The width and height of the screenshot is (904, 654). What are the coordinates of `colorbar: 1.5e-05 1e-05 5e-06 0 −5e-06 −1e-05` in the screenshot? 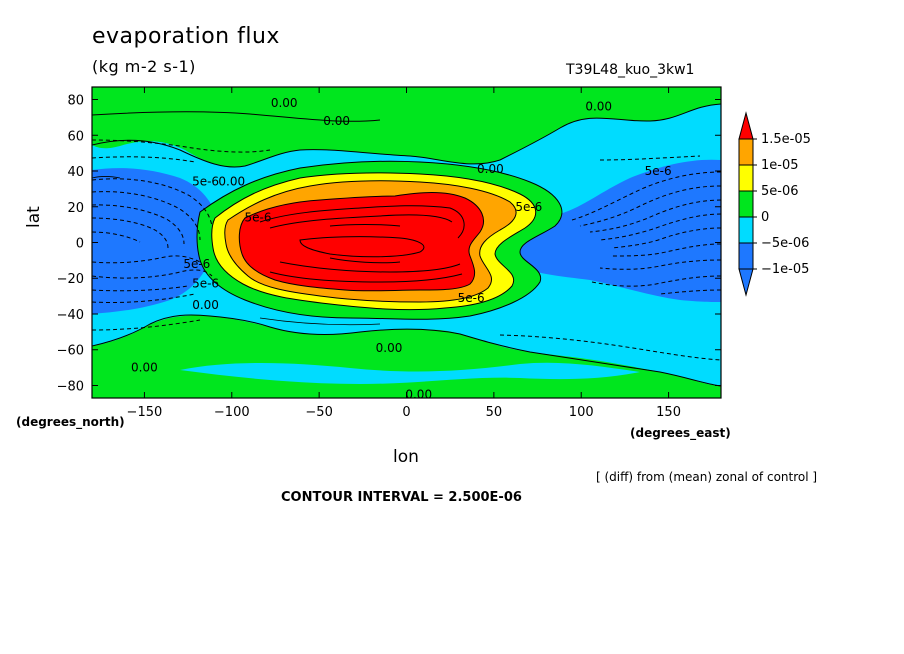 It's located at (774, 204).